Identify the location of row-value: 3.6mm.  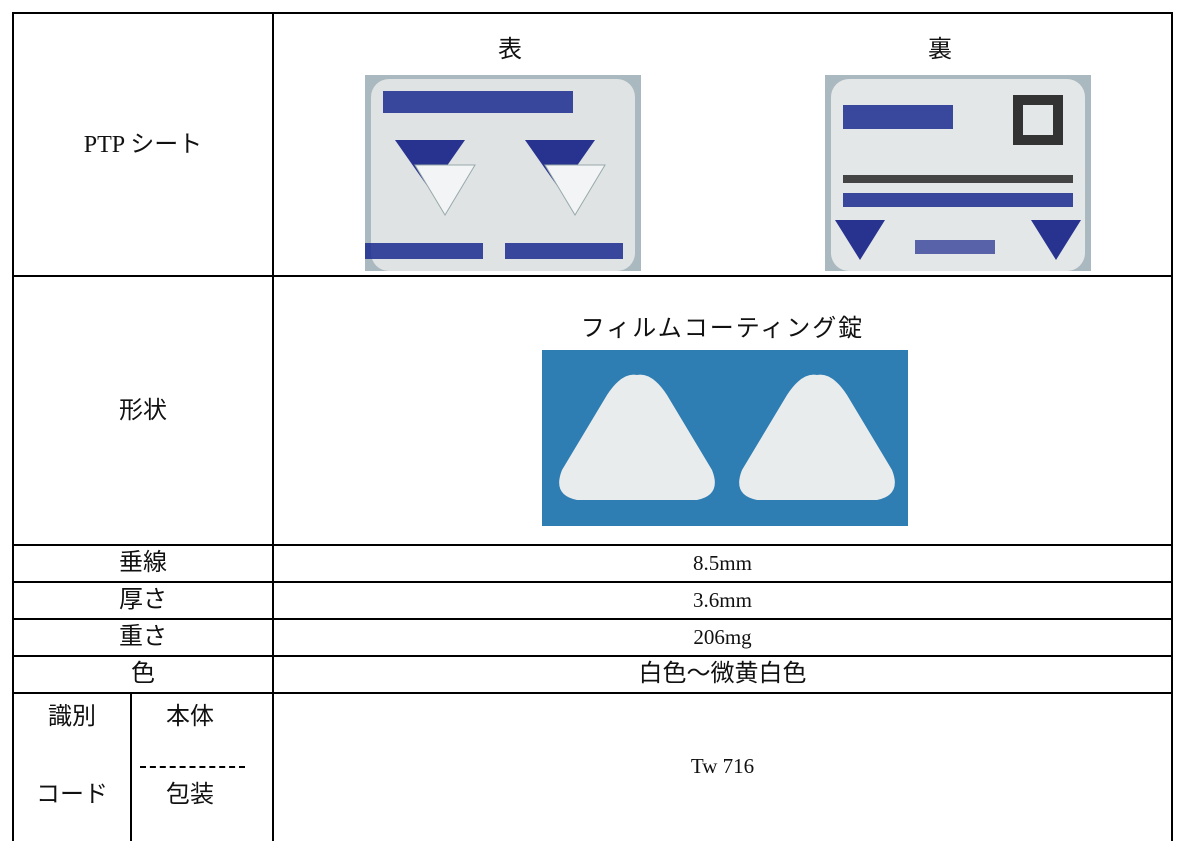
(722, 600).